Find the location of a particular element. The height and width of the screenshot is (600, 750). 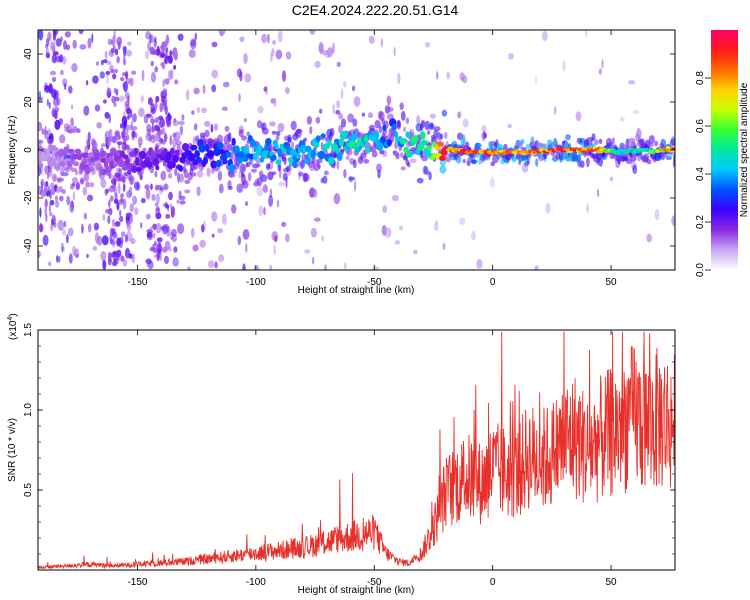

snr-scale-label: (x104) is located at coordinates (13, 326).